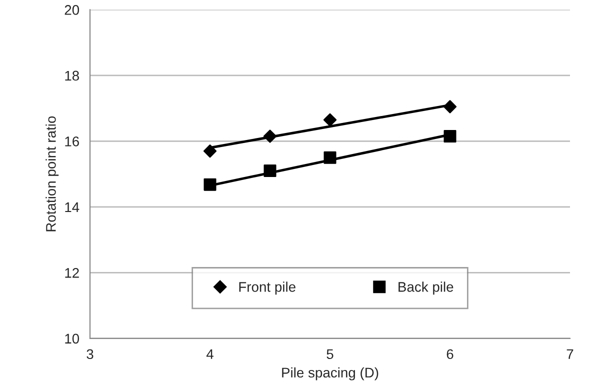 The width and height of the screenshot is (600, 389). I want to click on x-tick-label: 6, so click(450, 354).